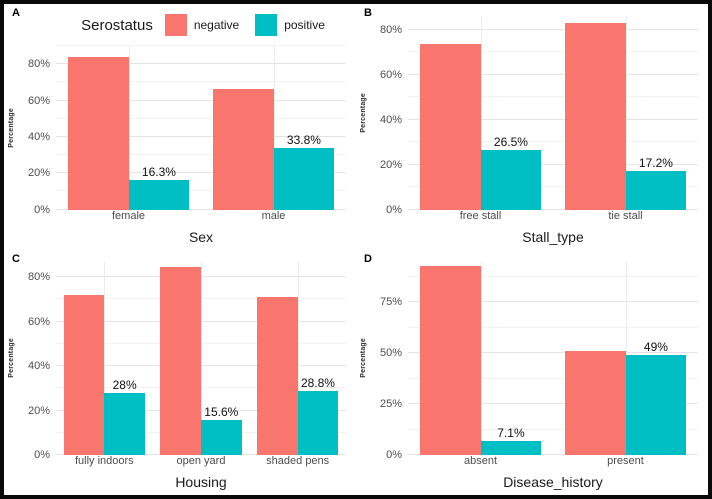 The width and height of the screenshot is (712, 499). Describe the element at coordinates (553, 482) in the screenshot. I see `x-axis-title: Disease_history` at that location.